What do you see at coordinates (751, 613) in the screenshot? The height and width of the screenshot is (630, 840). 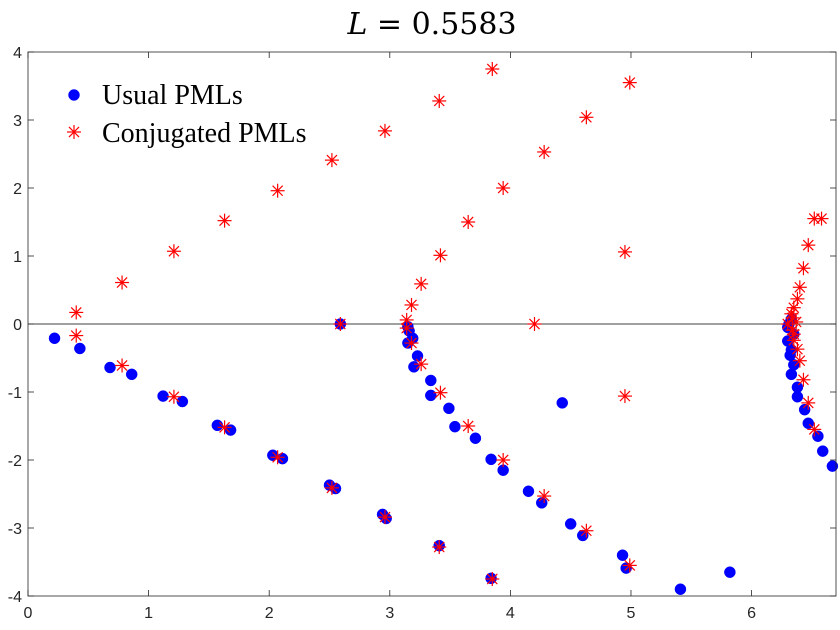 I see `x-tick-label: 6` at bounding box center [751, 613].